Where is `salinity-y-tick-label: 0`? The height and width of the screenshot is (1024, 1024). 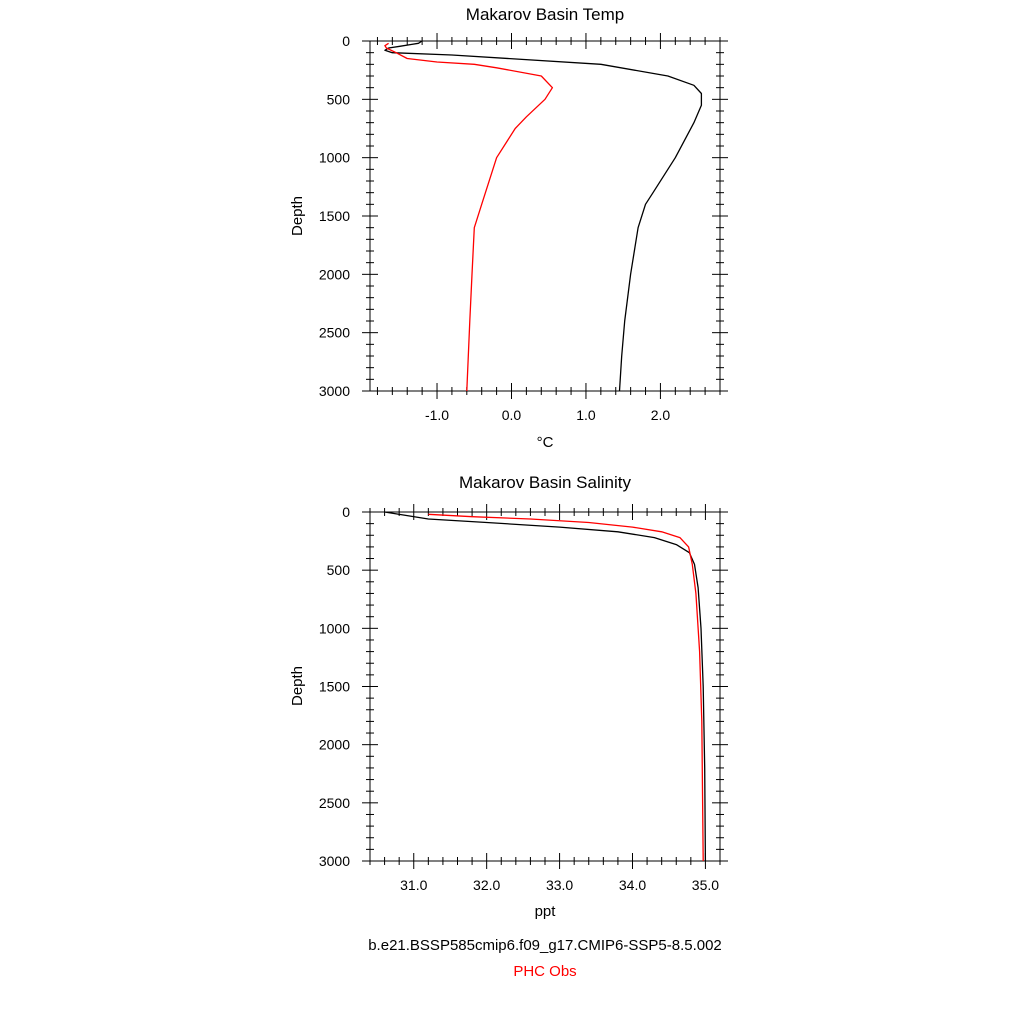 salinity-y-tick-label: 0 is located at coordinates (346, 512).